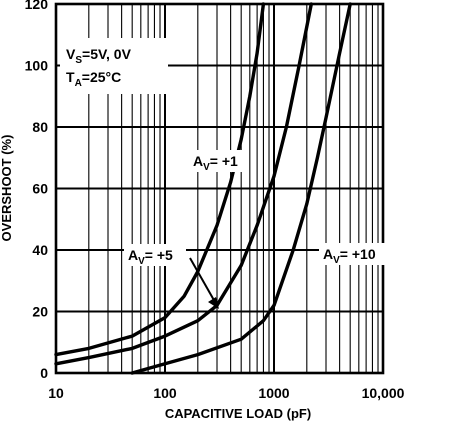 This screenshot has height=437, width=462. What do you see at coordinates (165, 393) in the screenshot?
I see `x-tick-label: 100` at bounding box center [165, 393].